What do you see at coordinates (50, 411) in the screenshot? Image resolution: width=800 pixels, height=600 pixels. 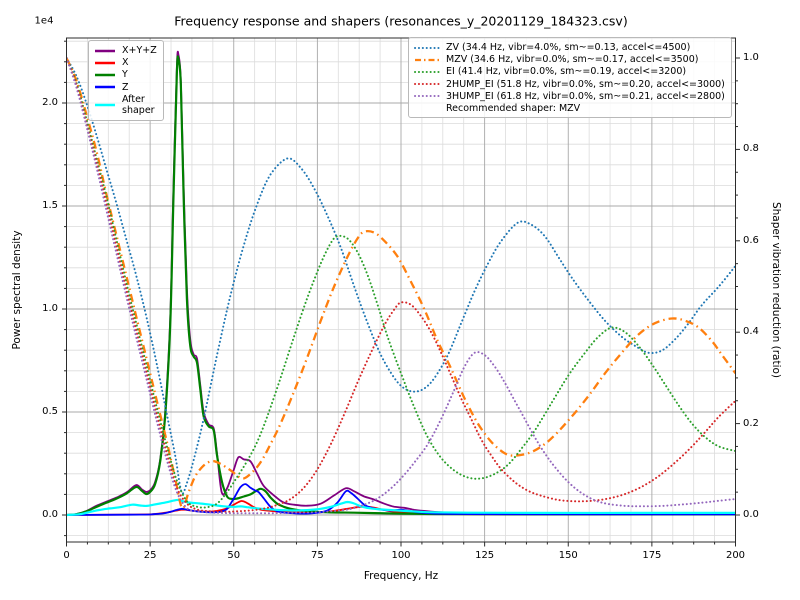 I see `y-left-tick-label-0.5: 0.5` at bounding box center [50, 411].